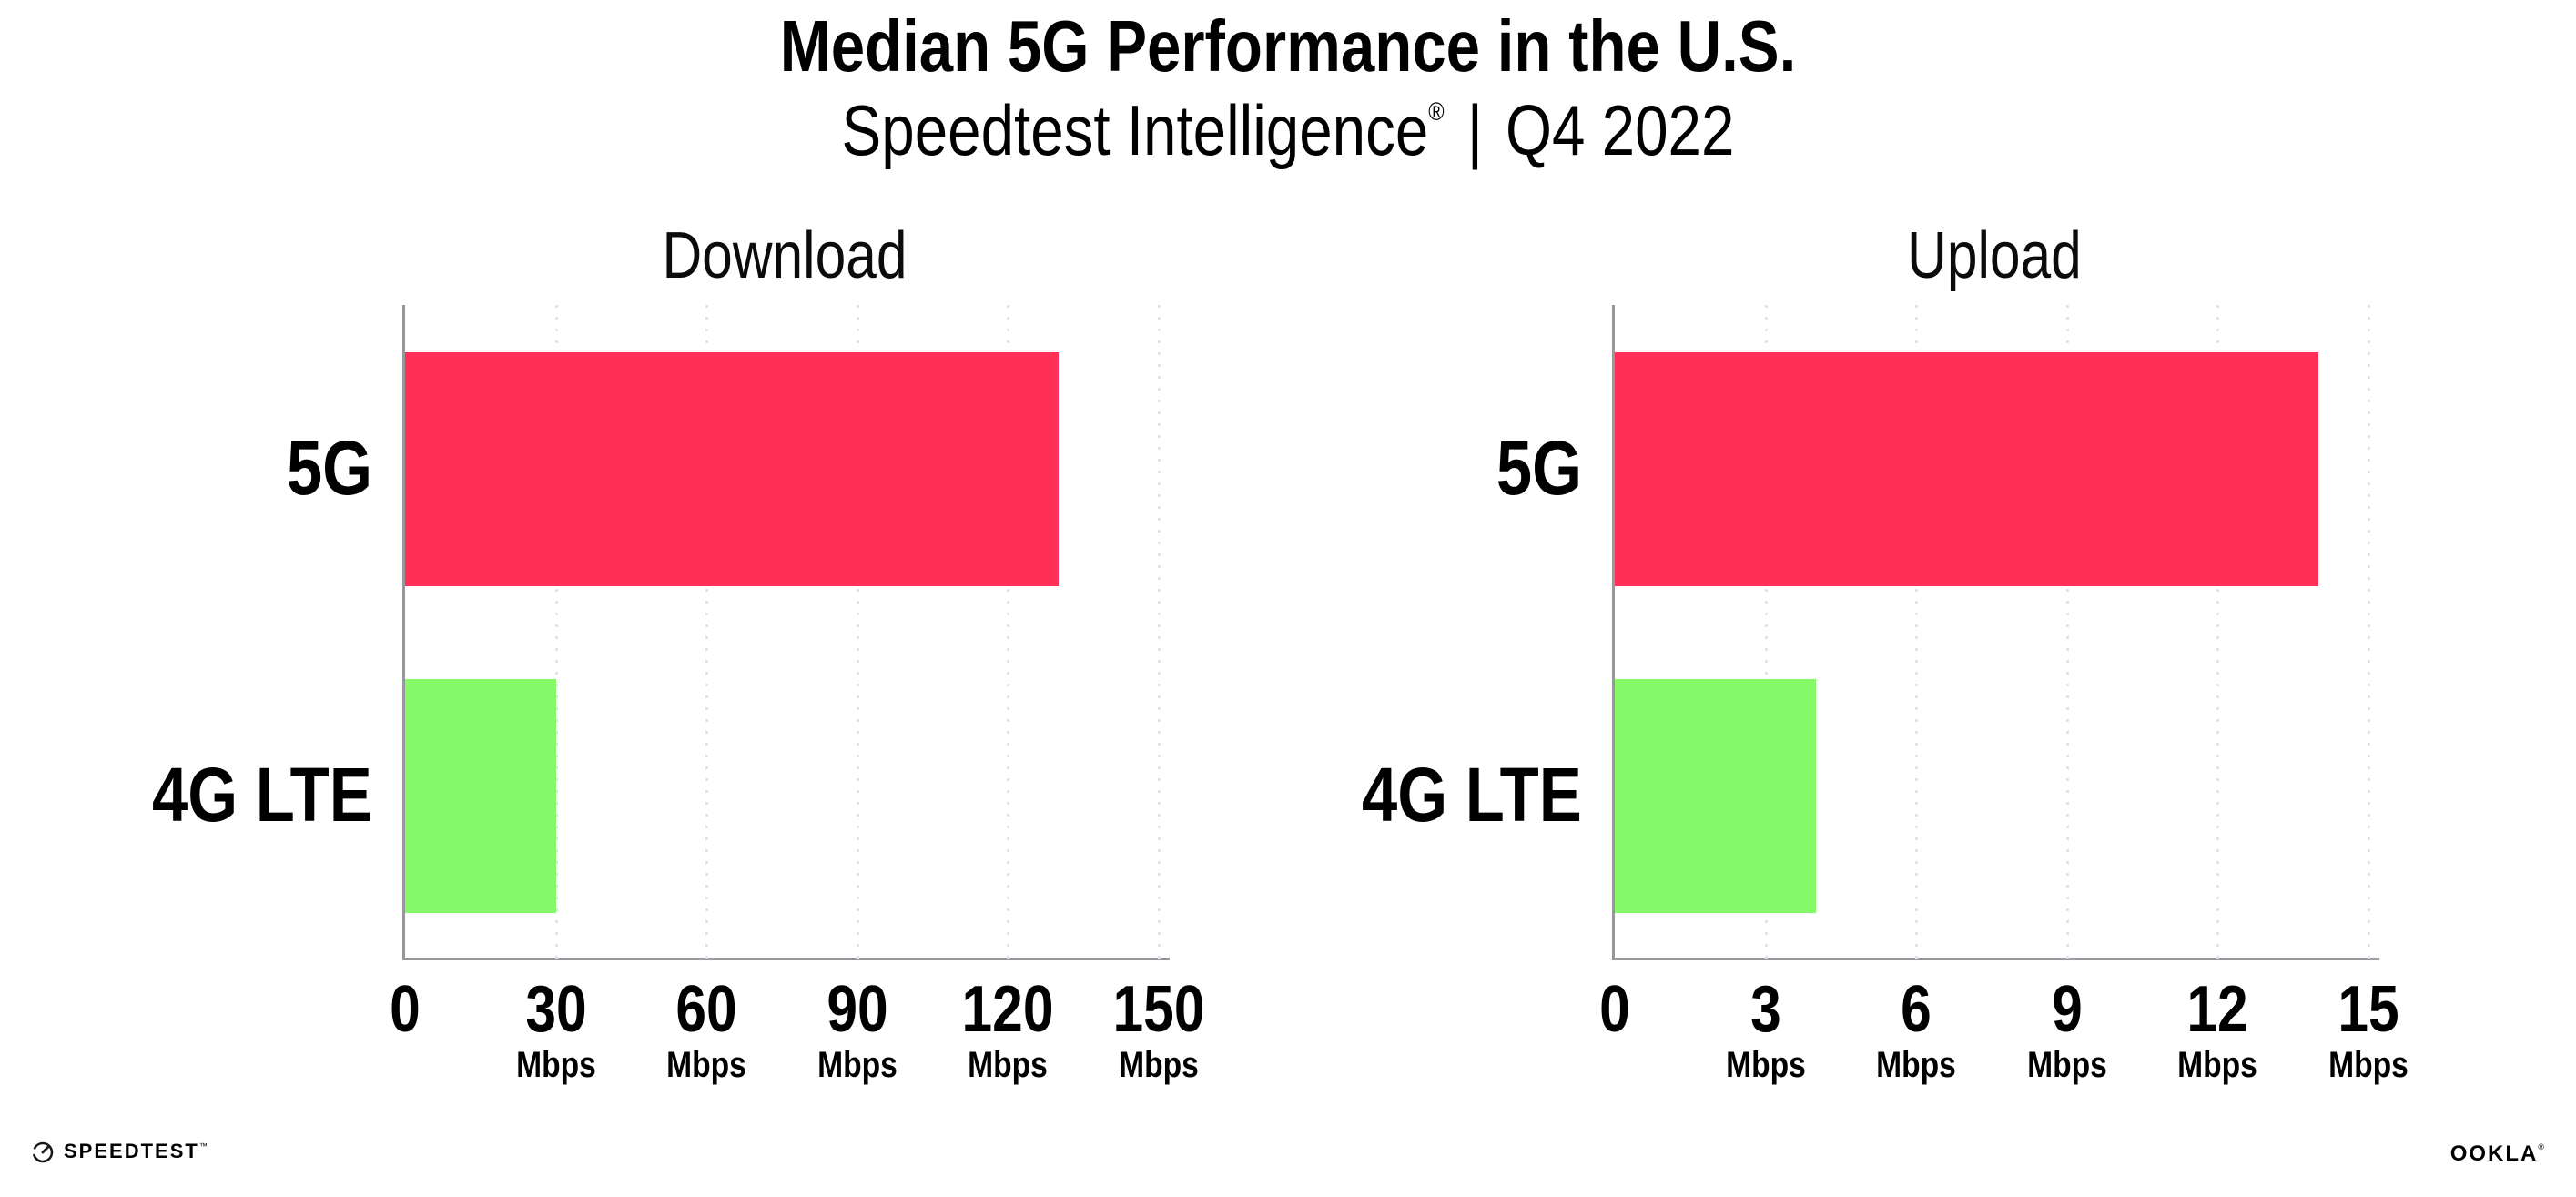 This screenshot has width=2576, height=1197. What do you see at coordinates (1917, 1010) in the screenshot?
I see `x-tick-label-6: 6` at bounding box center [1917, 1010].